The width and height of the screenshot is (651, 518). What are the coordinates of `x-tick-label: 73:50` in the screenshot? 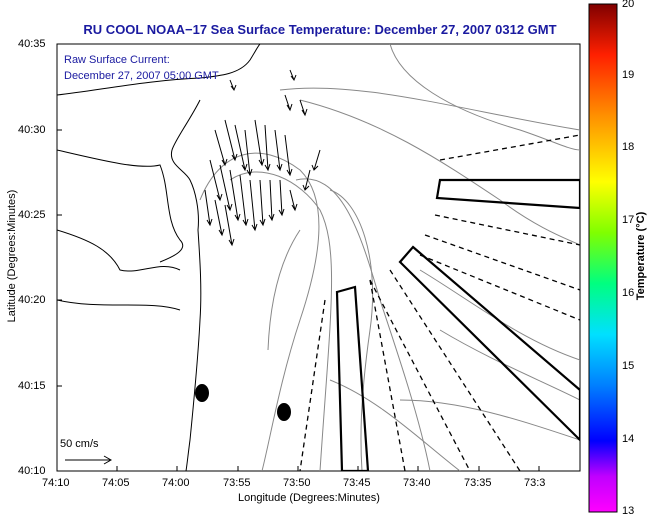 It's located at (297, 483).